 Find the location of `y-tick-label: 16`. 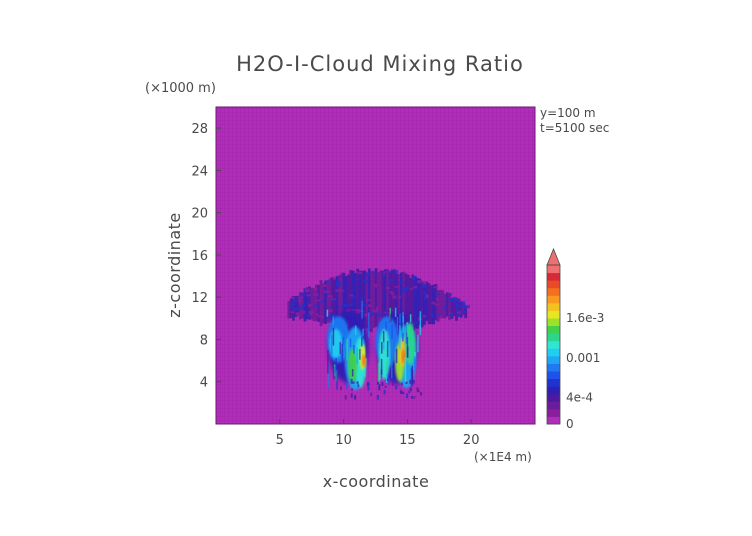

y-tick-label: 16 is located at coordinates (199, 256).